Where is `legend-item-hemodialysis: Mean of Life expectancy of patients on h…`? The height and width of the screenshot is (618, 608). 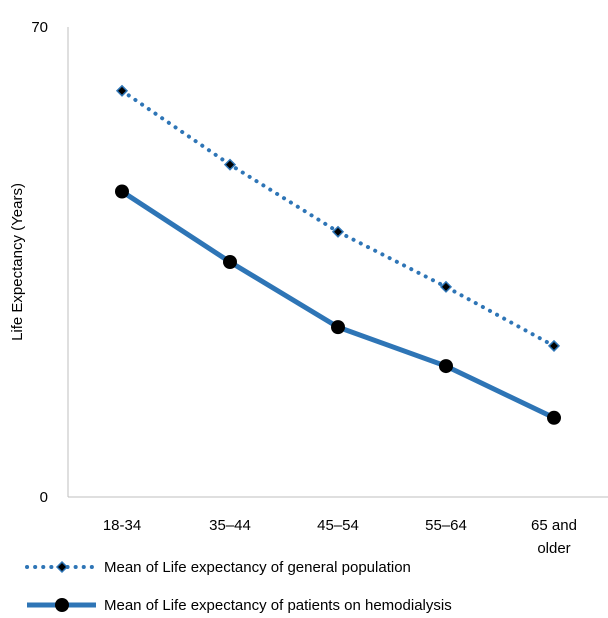
legend-item-hemodialysis: Mean of Life expectancy of patients on h… is located at coordinates (239, 605).